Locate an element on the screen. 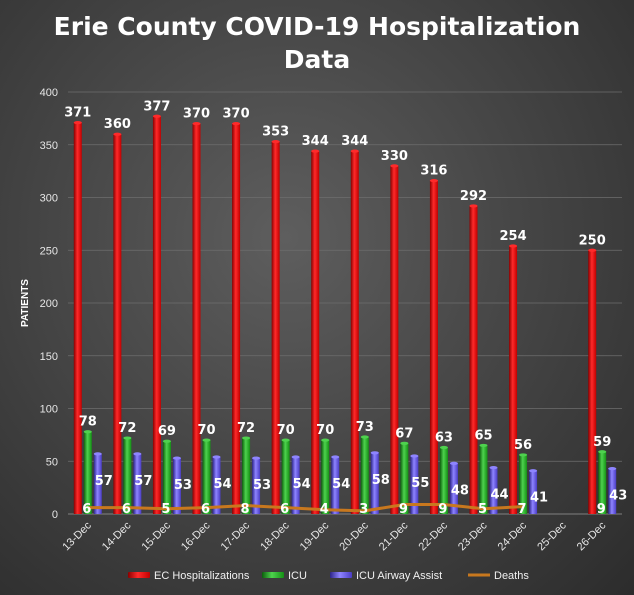  y-tick-label: 250 is located at coordinates (49, 251).